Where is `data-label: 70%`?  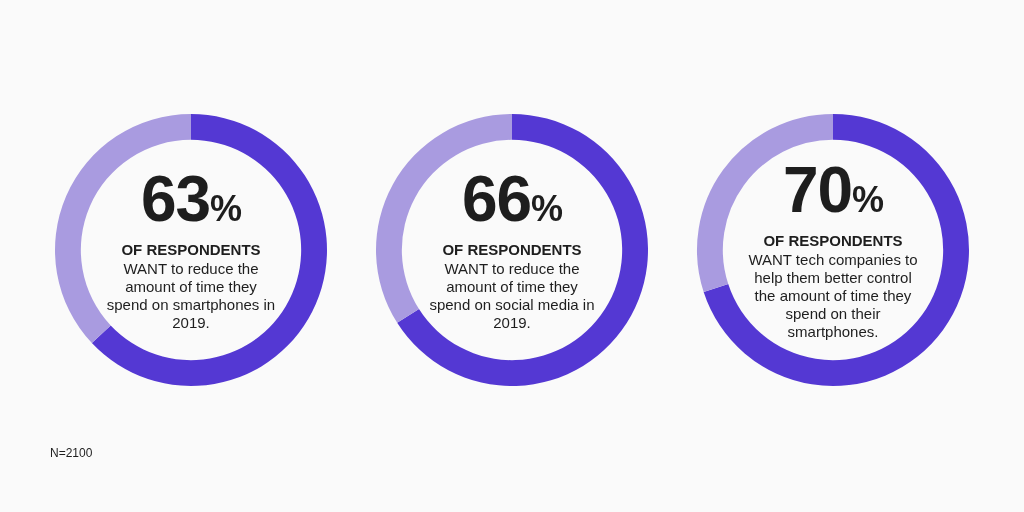
data-label: 70% is located at coordinates (833, 190).